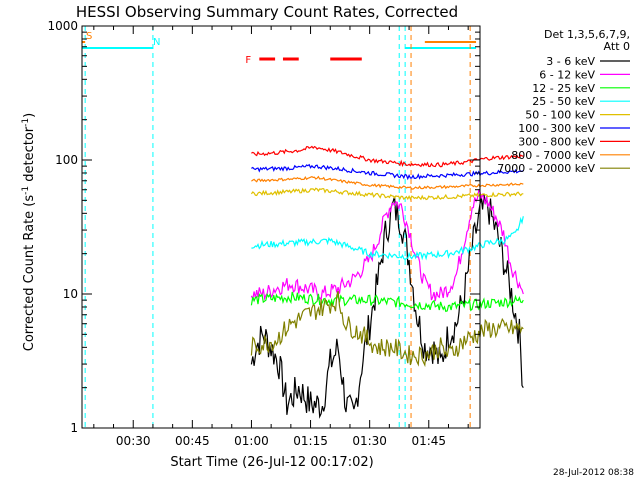 Image resolution: width=640 pixels, height=480 pixels. What do you see at coordinates (251, 441) in the screenshot?
I see `x-tick-label: 01:00` at bounding box center [251, 441].